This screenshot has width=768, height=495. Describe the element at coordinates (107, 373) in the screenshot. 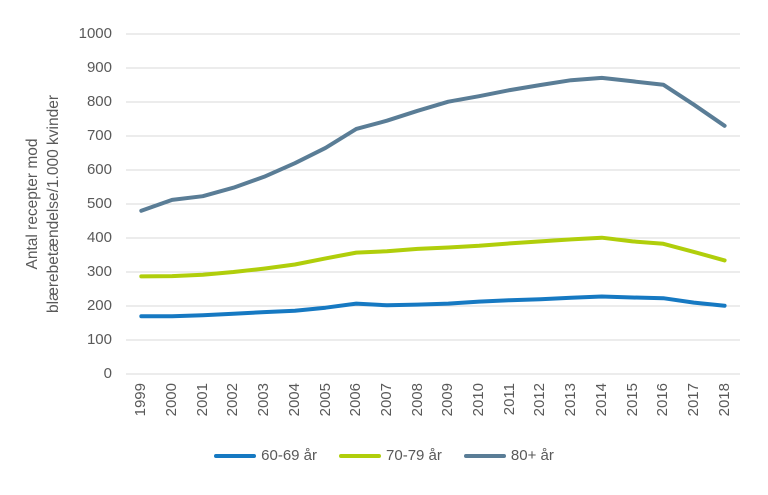

I see `y-tick-label: 0` at that location.